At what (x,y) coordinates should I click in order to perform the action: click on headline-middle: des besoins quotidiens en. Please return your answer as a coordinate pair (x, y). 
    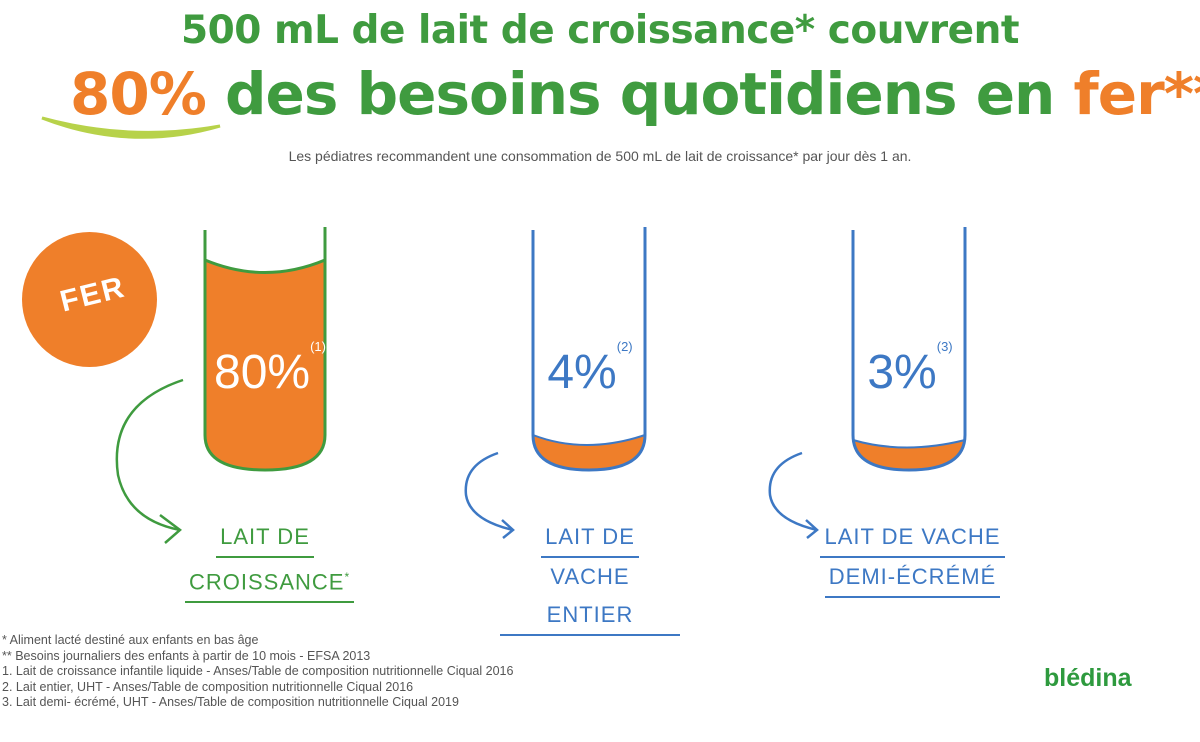
    Looking at the image, I should click on (639, 94).